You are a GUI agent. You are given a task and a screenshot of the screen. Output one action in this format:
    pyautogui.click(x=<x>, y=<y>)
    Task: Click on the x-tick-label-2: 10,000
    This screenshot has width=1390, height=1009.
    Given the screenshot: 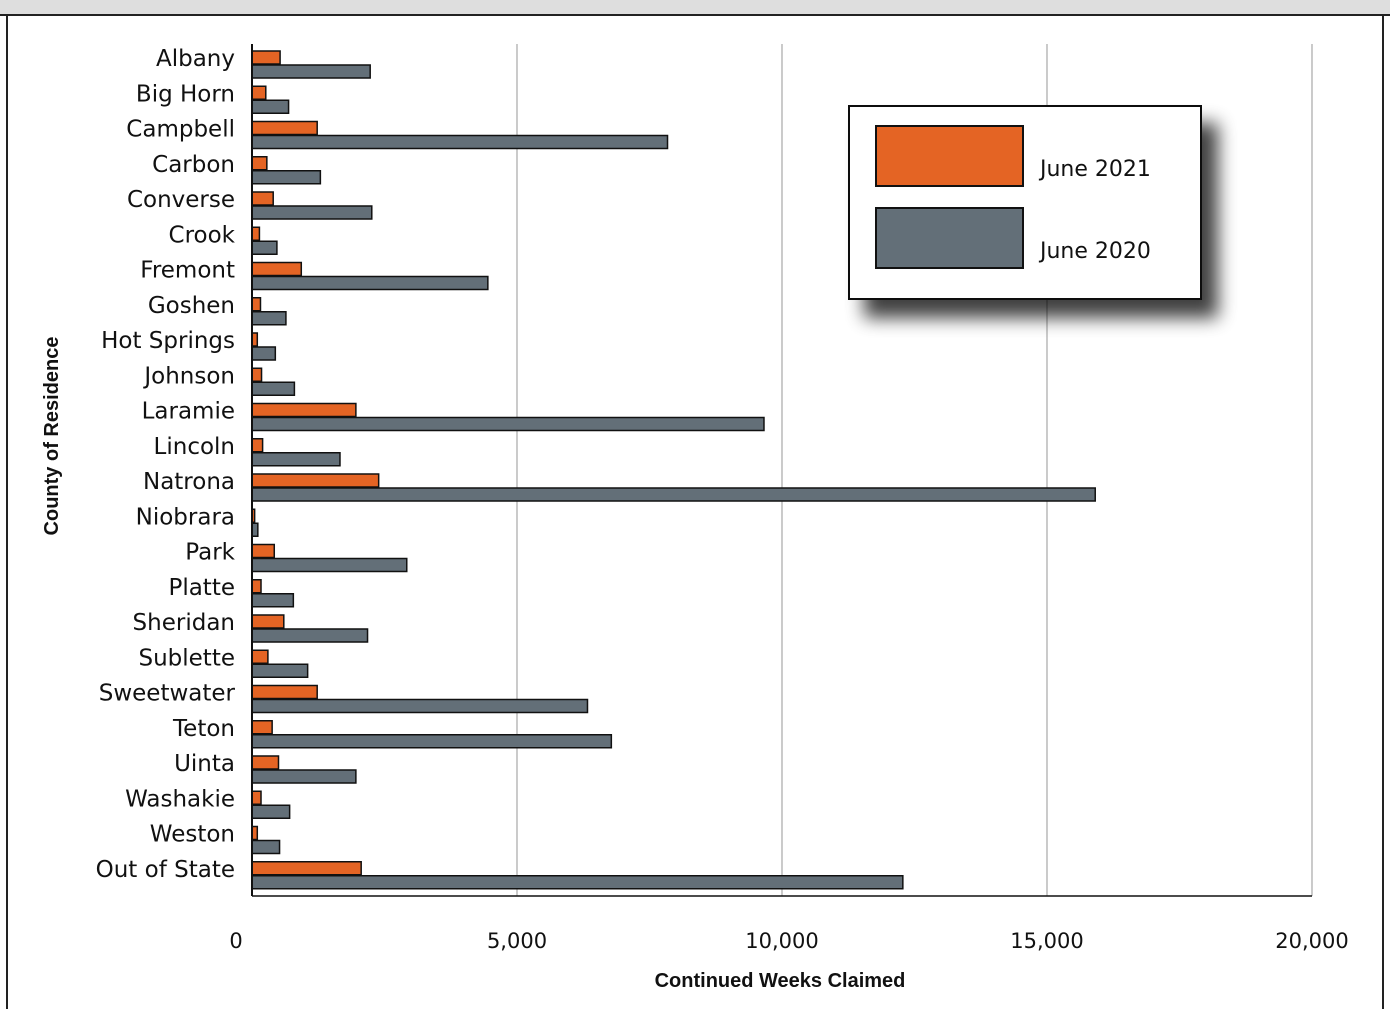 What is the action you would take?
    pyautogui.click(x=781, y=941)
    